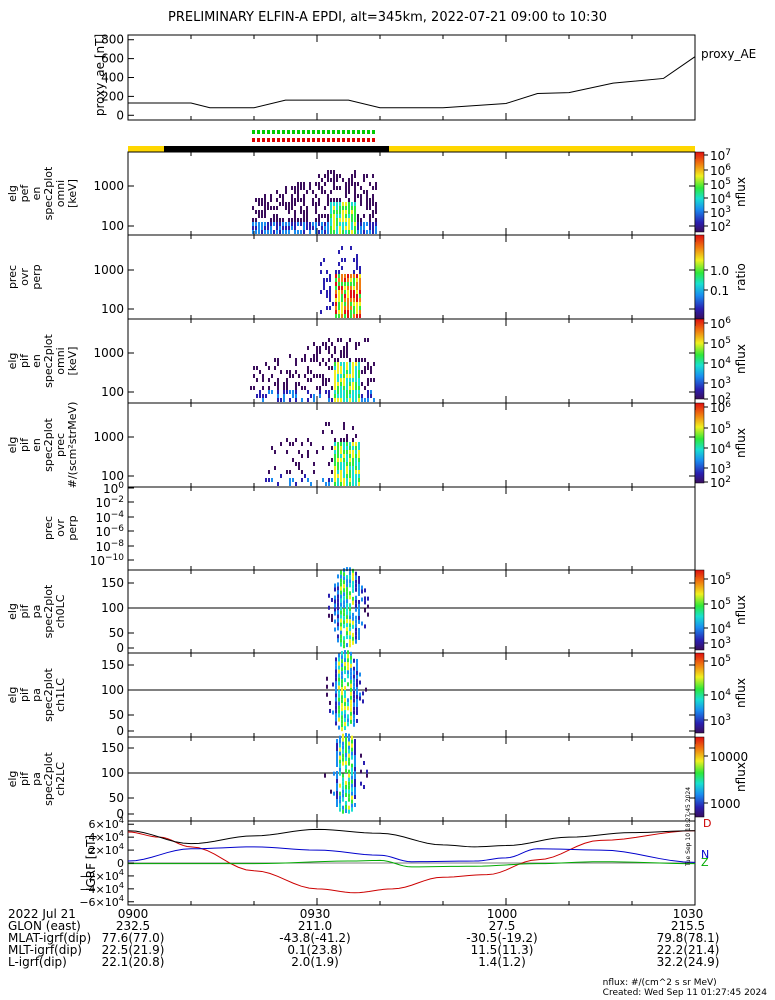 Image resolution: width=775 pixels, height=1000 pixels. What do you see at coordinates (116, 715) in the screenshot?
I see `ytick-label: 50` at bounding box center [116, 715].